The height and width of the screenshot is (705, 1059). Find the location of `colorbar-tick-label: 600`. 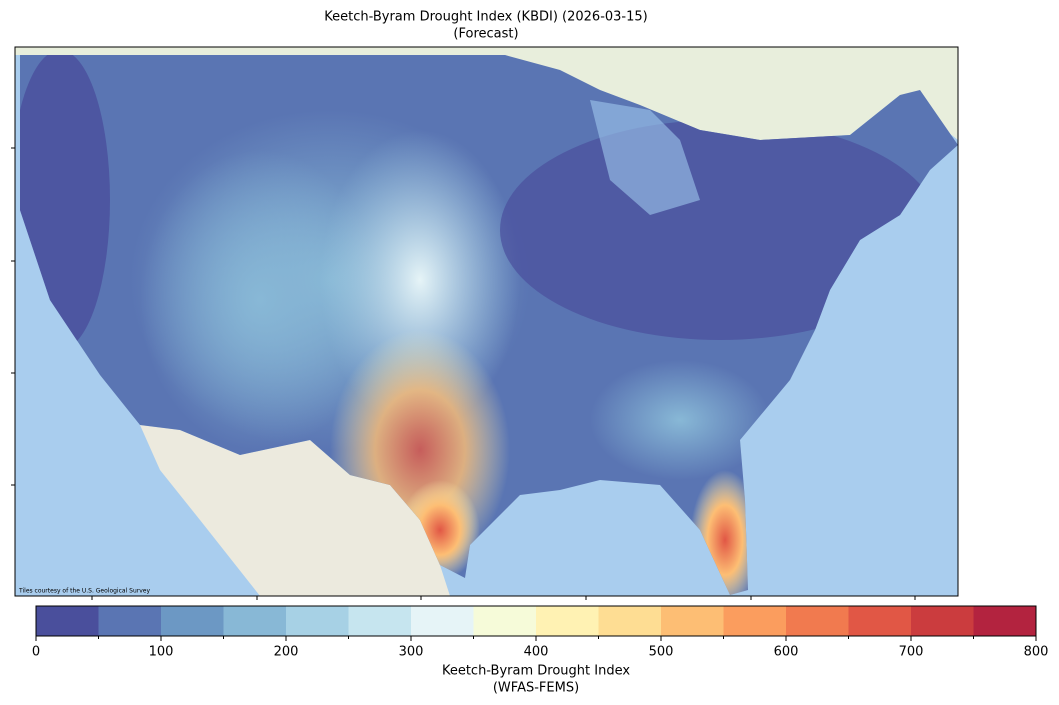

colorbar-tick-label: 600 is located at coordinates (786, 652).